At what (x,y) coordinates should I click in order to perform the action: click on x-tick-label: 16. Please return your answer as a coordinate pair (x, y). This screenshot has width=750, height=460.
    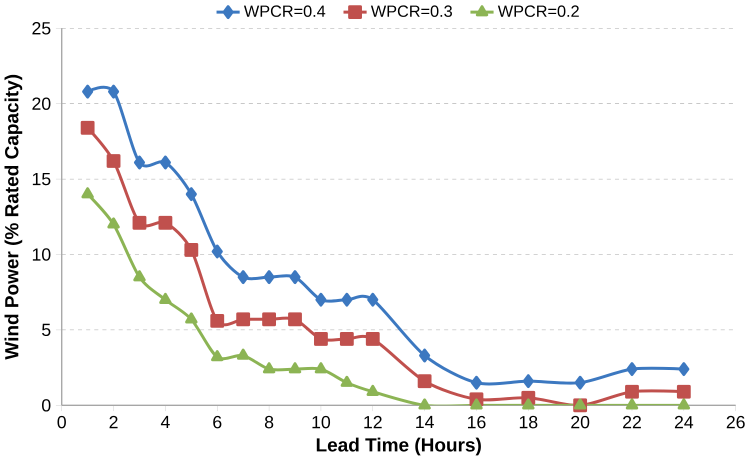
    Looking at the image, I should click on (477, 422).